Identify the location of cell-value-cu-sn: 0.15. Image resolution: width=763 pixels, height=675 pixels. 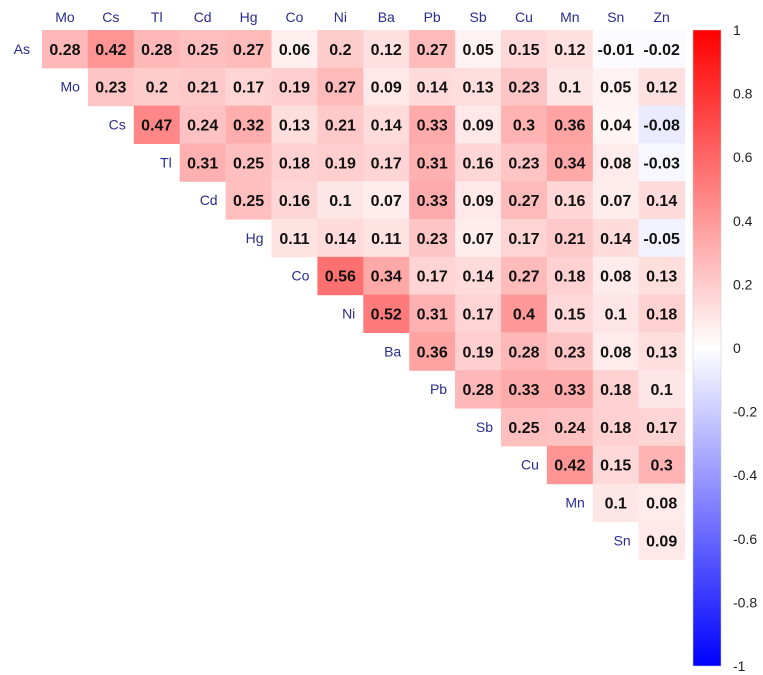
(615, 466).